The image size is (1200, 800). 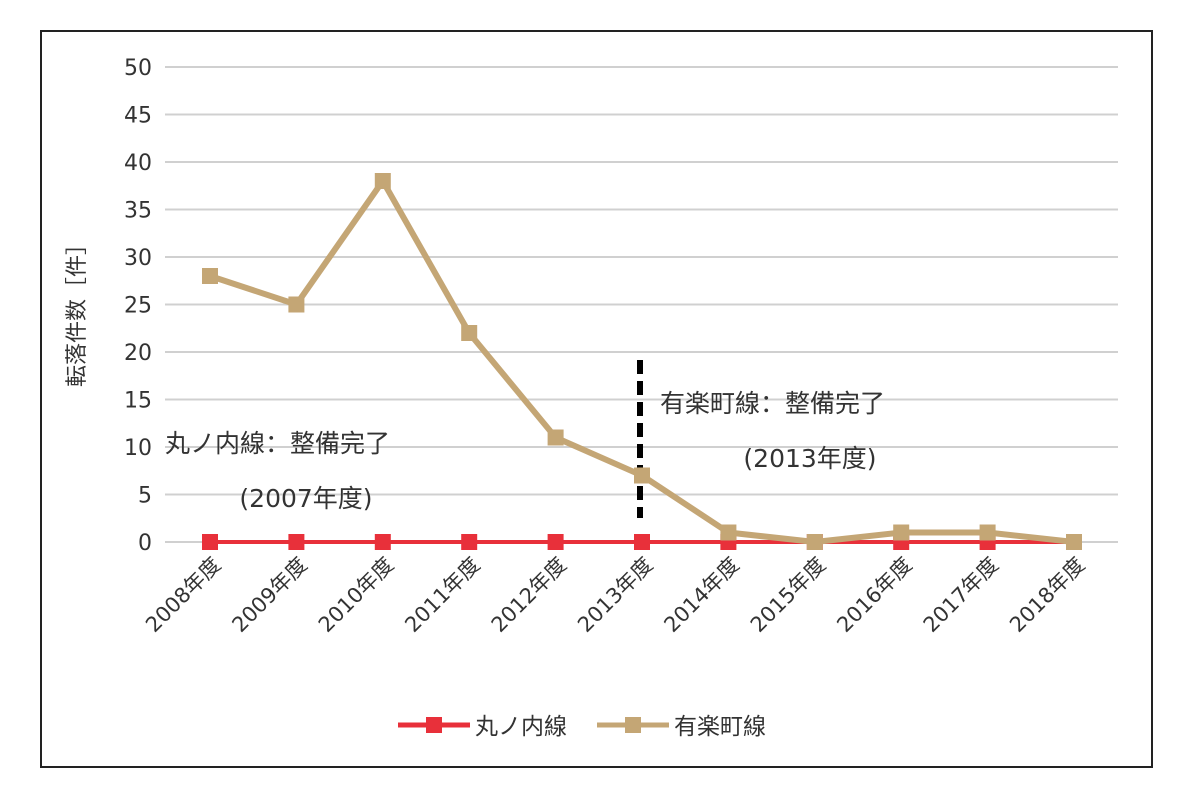 What do you see at coordinates (788, 595) in the screenshot?
I see `x-tick-label: 2015年度` at bounding box center [788, 595].